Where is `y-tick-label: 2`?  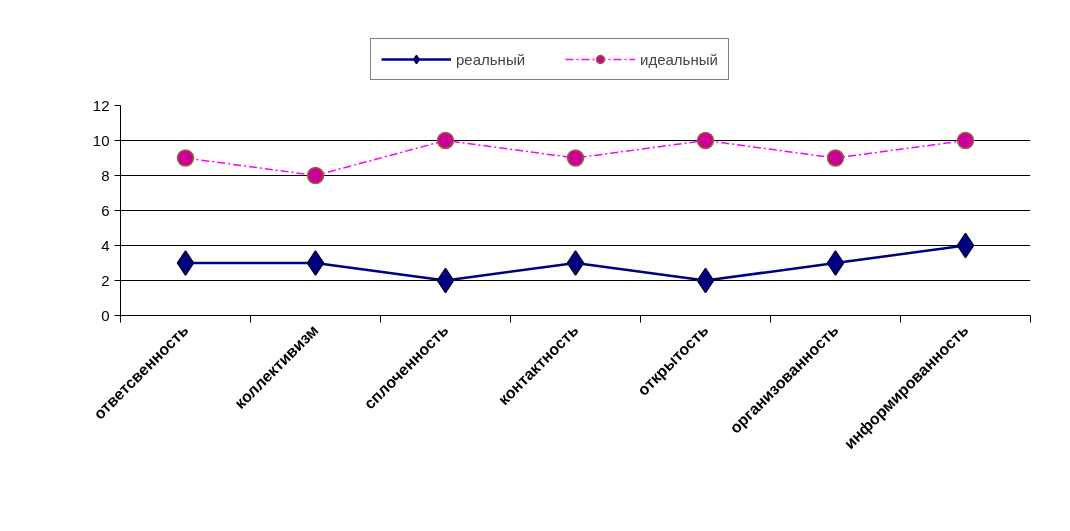
y-tick-label: 2 is located at coordinates (105, 280).